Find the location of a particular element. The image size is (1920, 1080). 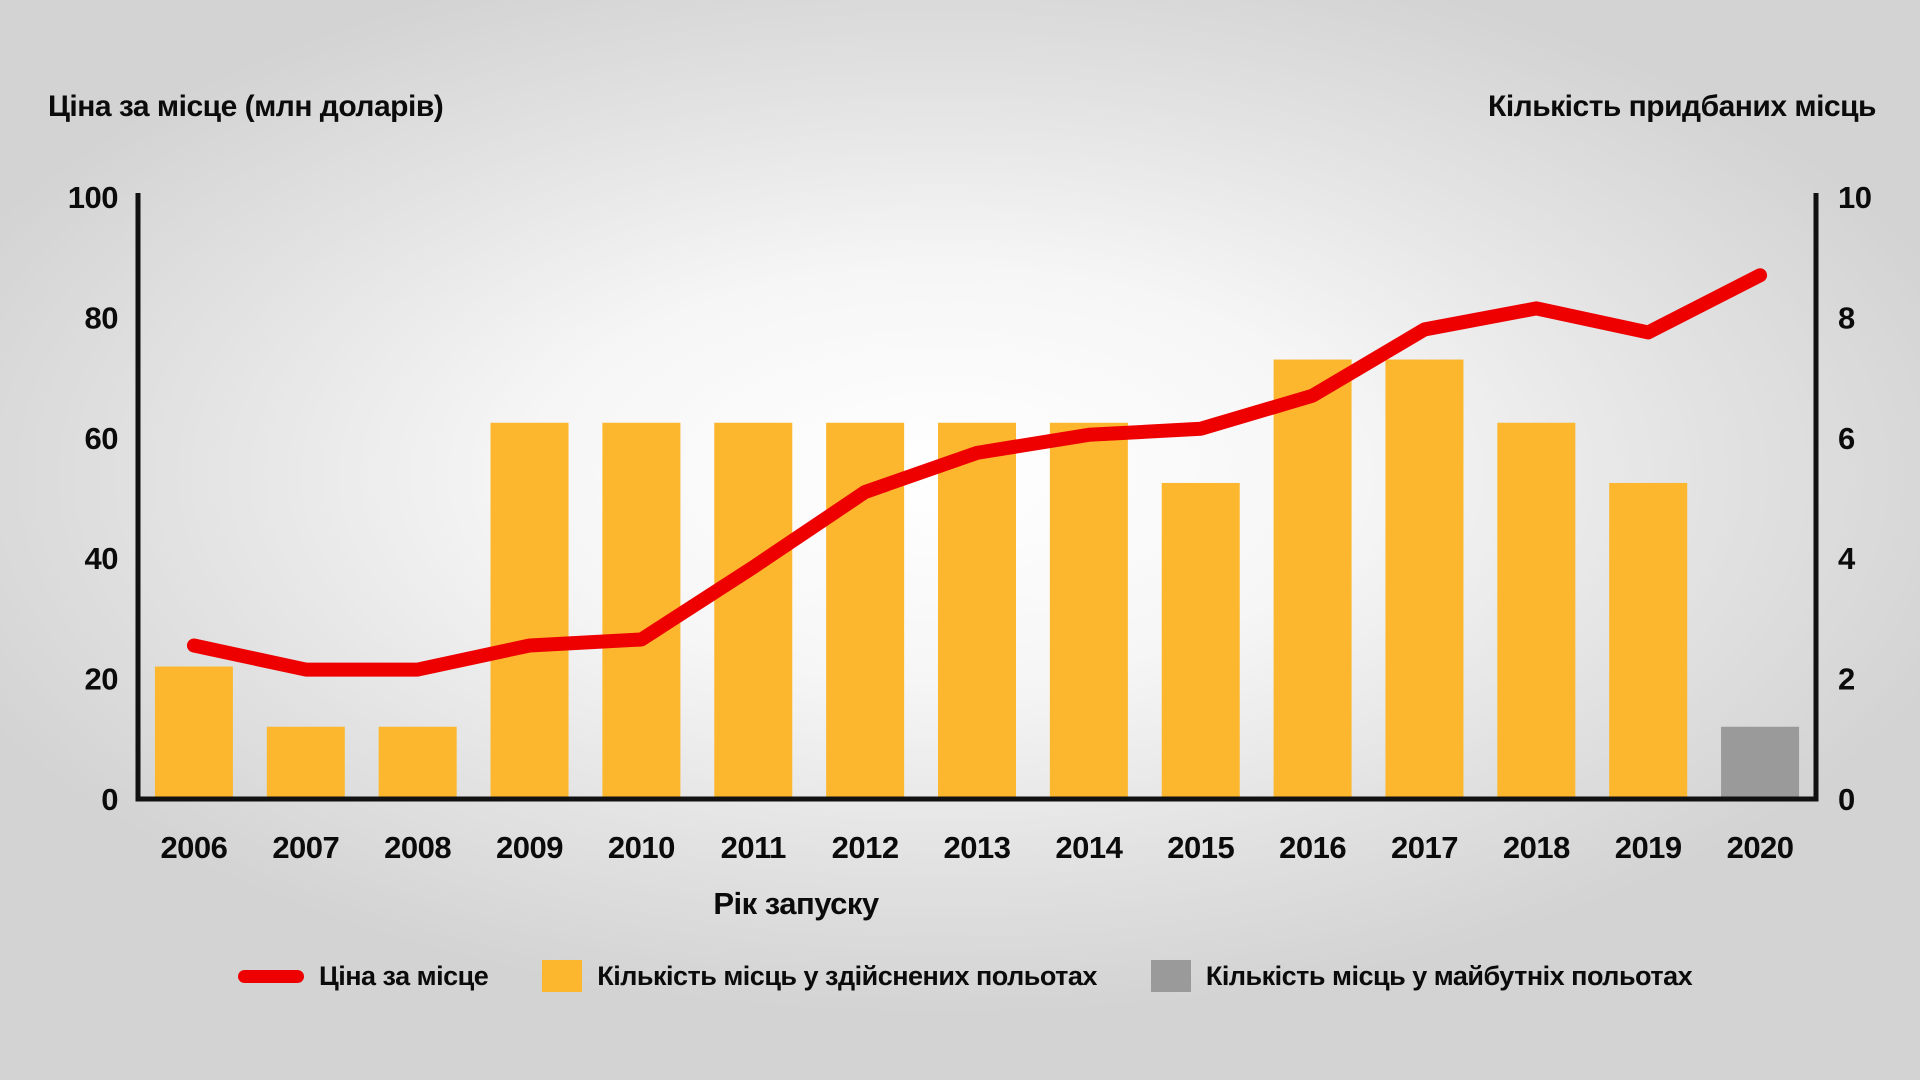

bar-2007 is located at coordinates (305, 762).